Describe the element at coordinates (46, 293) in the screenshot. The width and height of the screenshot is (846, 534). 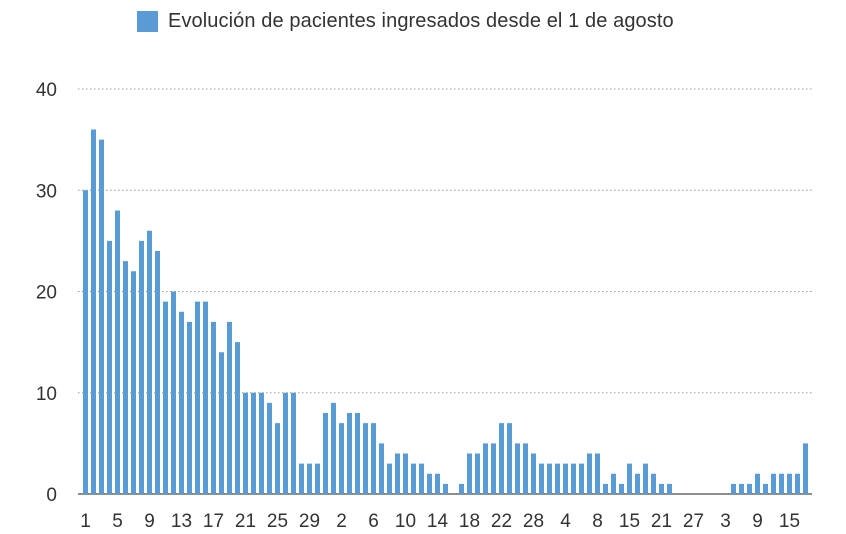
I see `y-tick-label: 20` at that location.